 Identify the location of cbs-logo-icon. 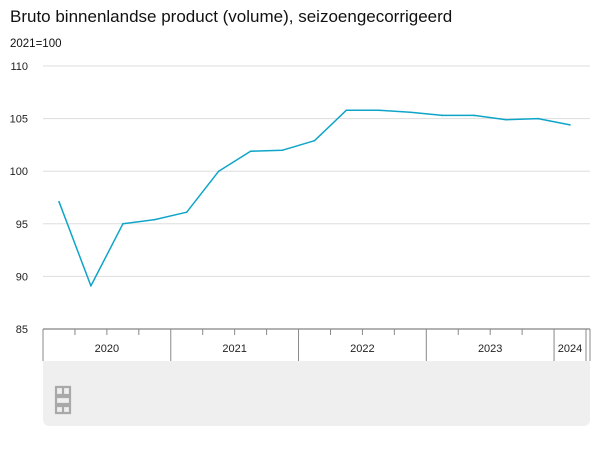
(63, 400).